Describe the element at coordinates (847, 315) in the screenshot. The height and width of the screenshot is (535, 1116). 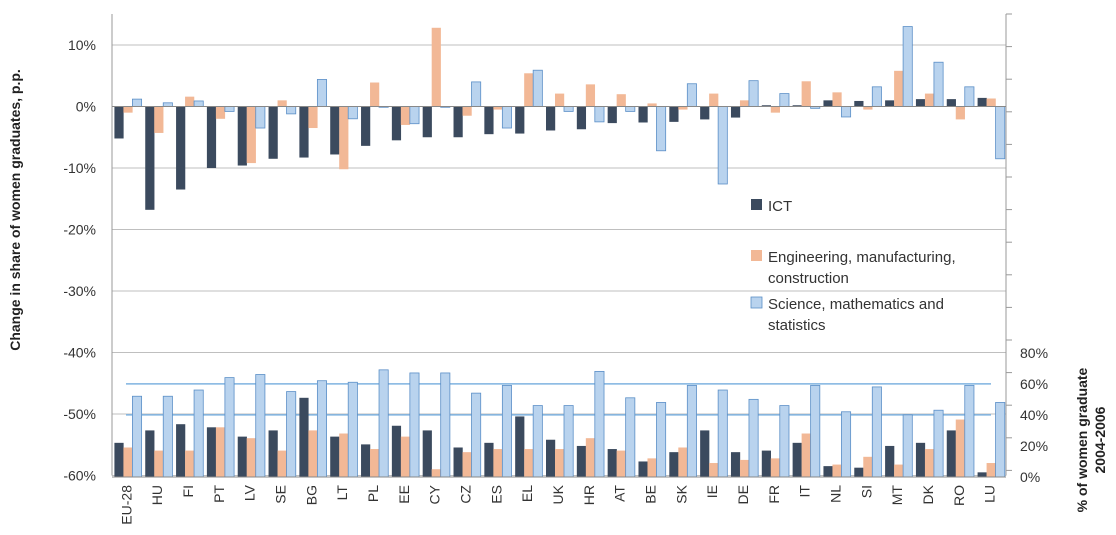
I see `legend-item: Science, mathematics and statistics` at that location.